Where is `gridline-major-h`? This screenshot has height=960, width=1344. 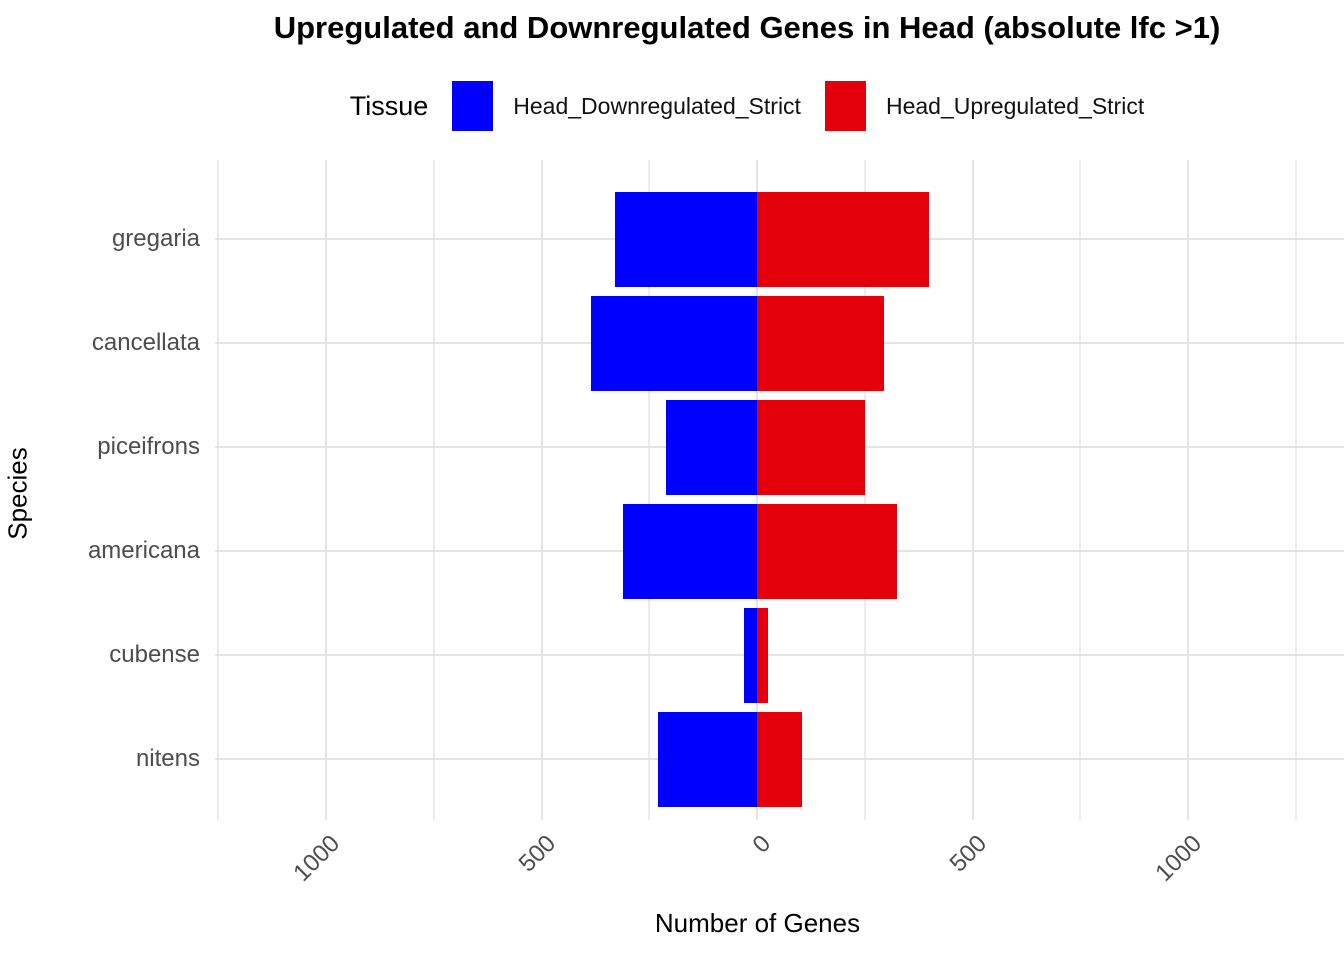 gridline-major-h is located at coordinates (779, 655).